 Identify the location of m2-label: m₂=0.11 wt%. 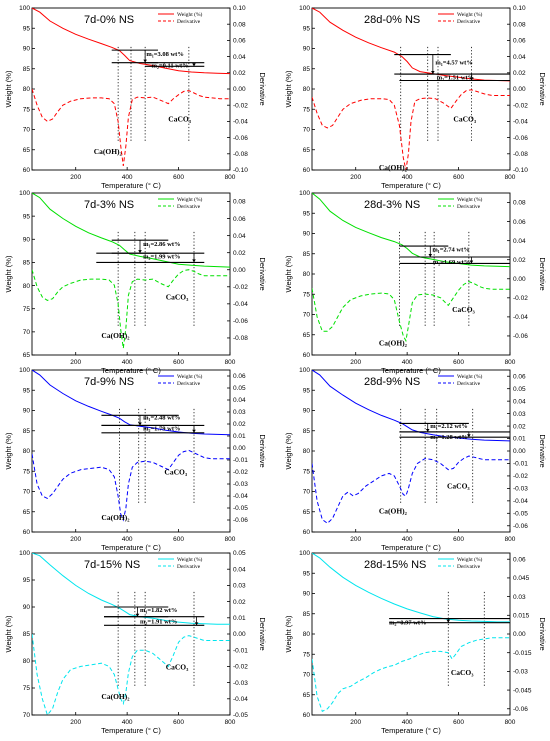
(170, 66).